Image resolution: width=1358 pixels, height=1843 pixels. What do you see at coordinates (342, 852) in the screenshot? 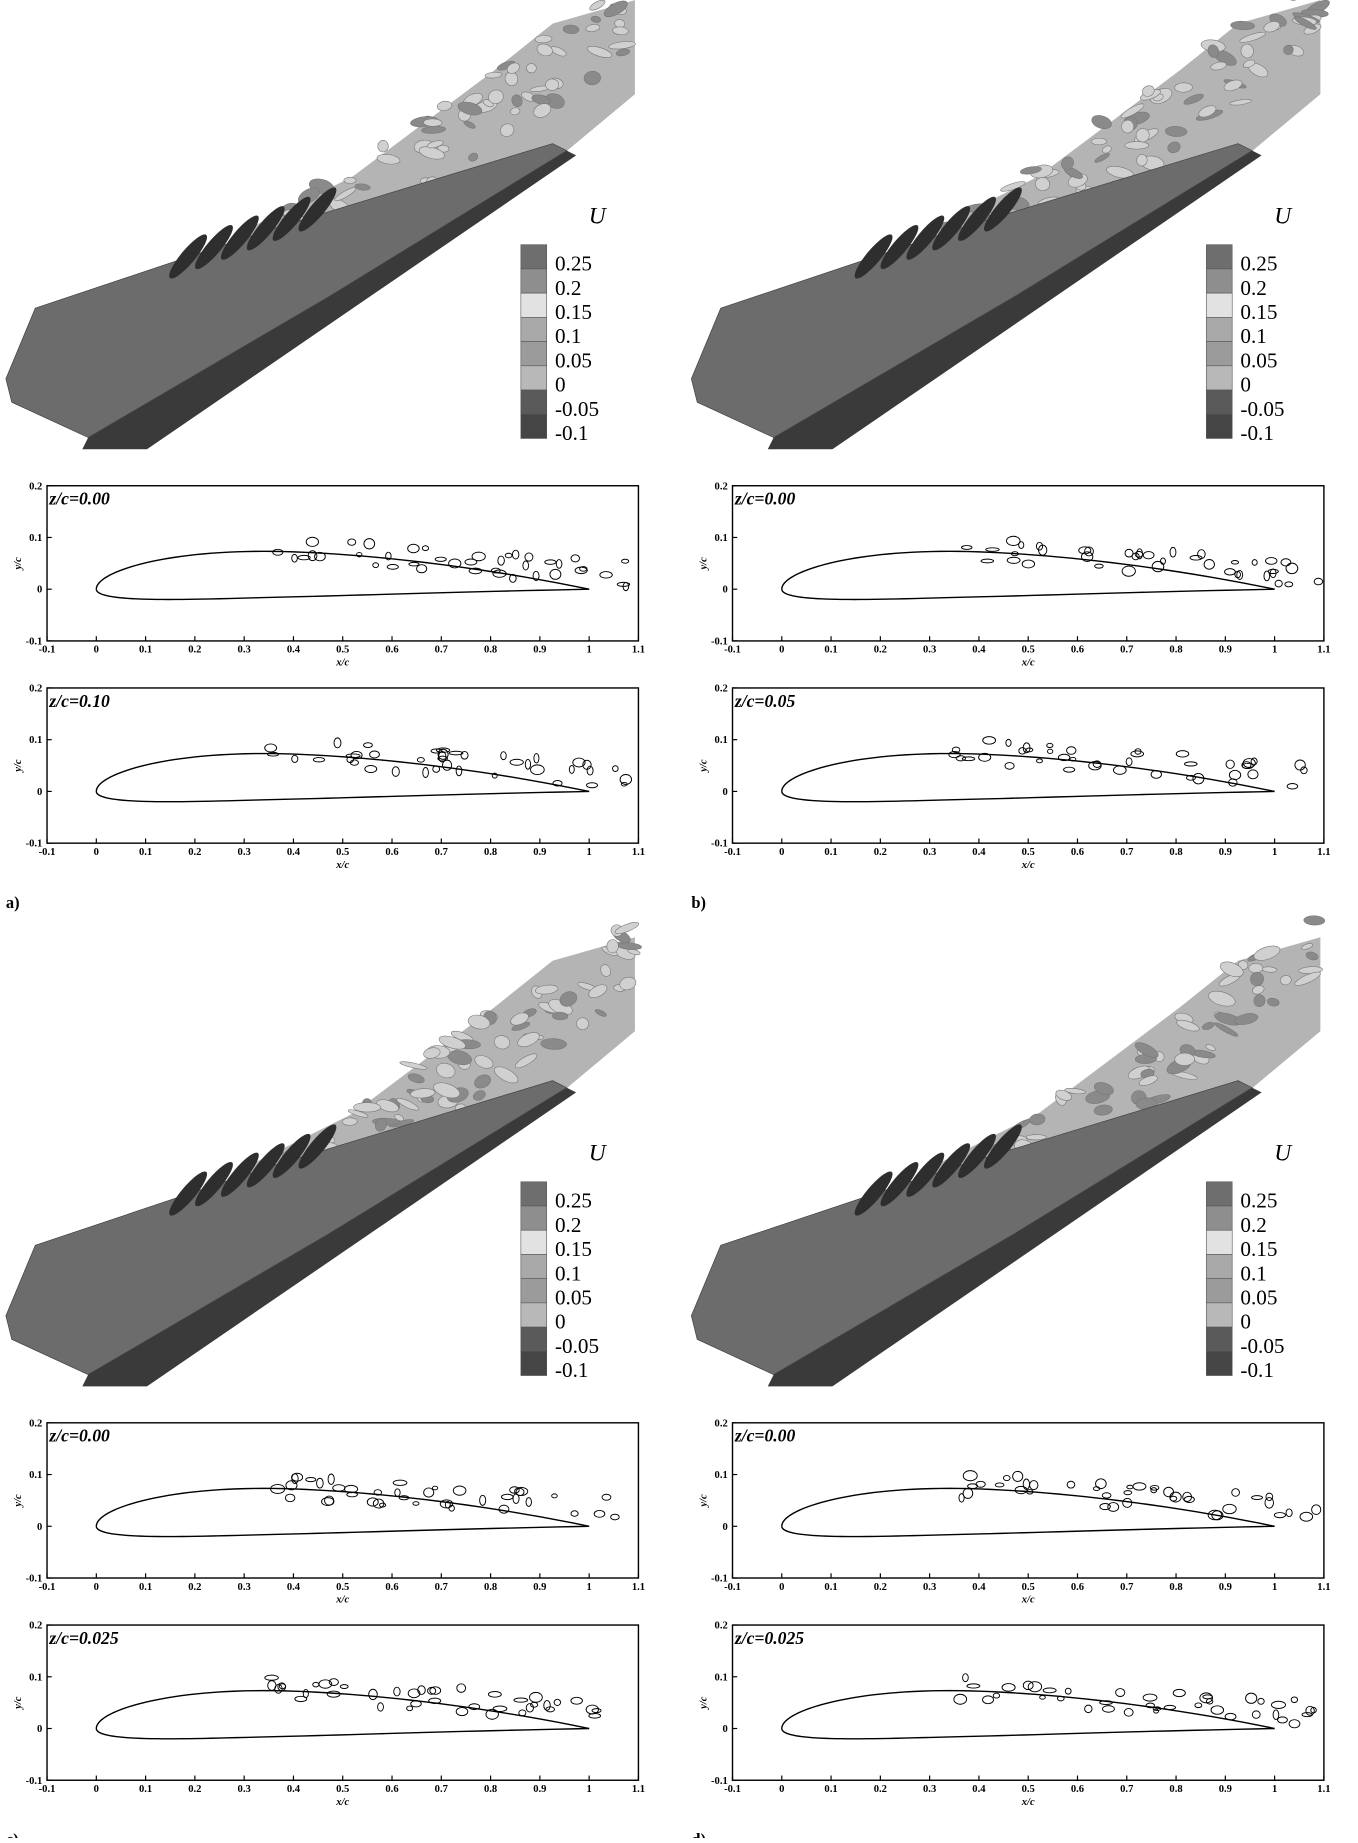
I see `x-tick-label: 0.5` at bounding box center [342, 852].